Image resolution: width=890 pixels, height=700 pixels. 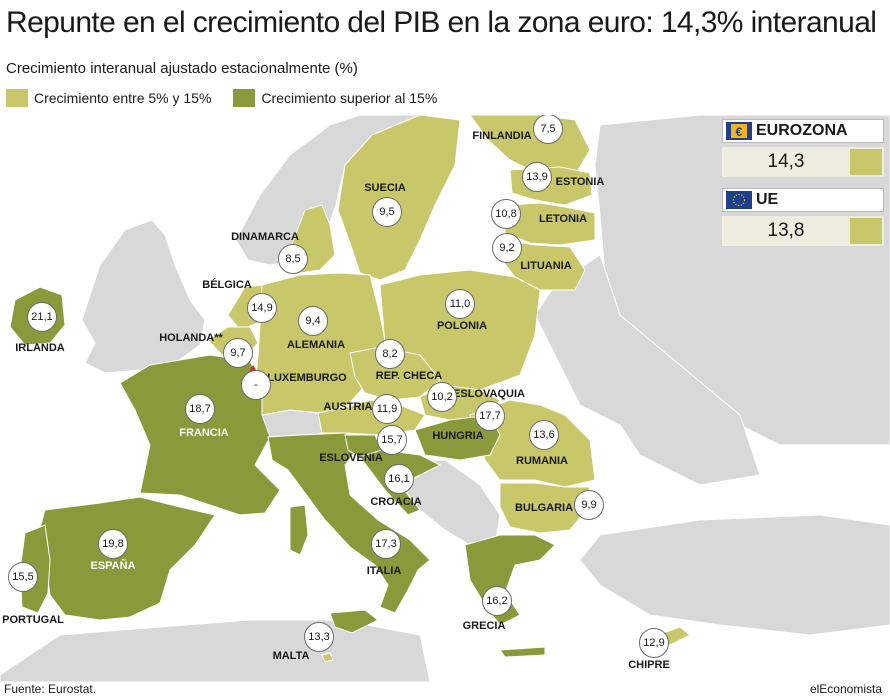 What do you see at coordinates (866, 162) in the screenshot?
I see `summary-eurozone-swatch` at bounding box center [866, 162].